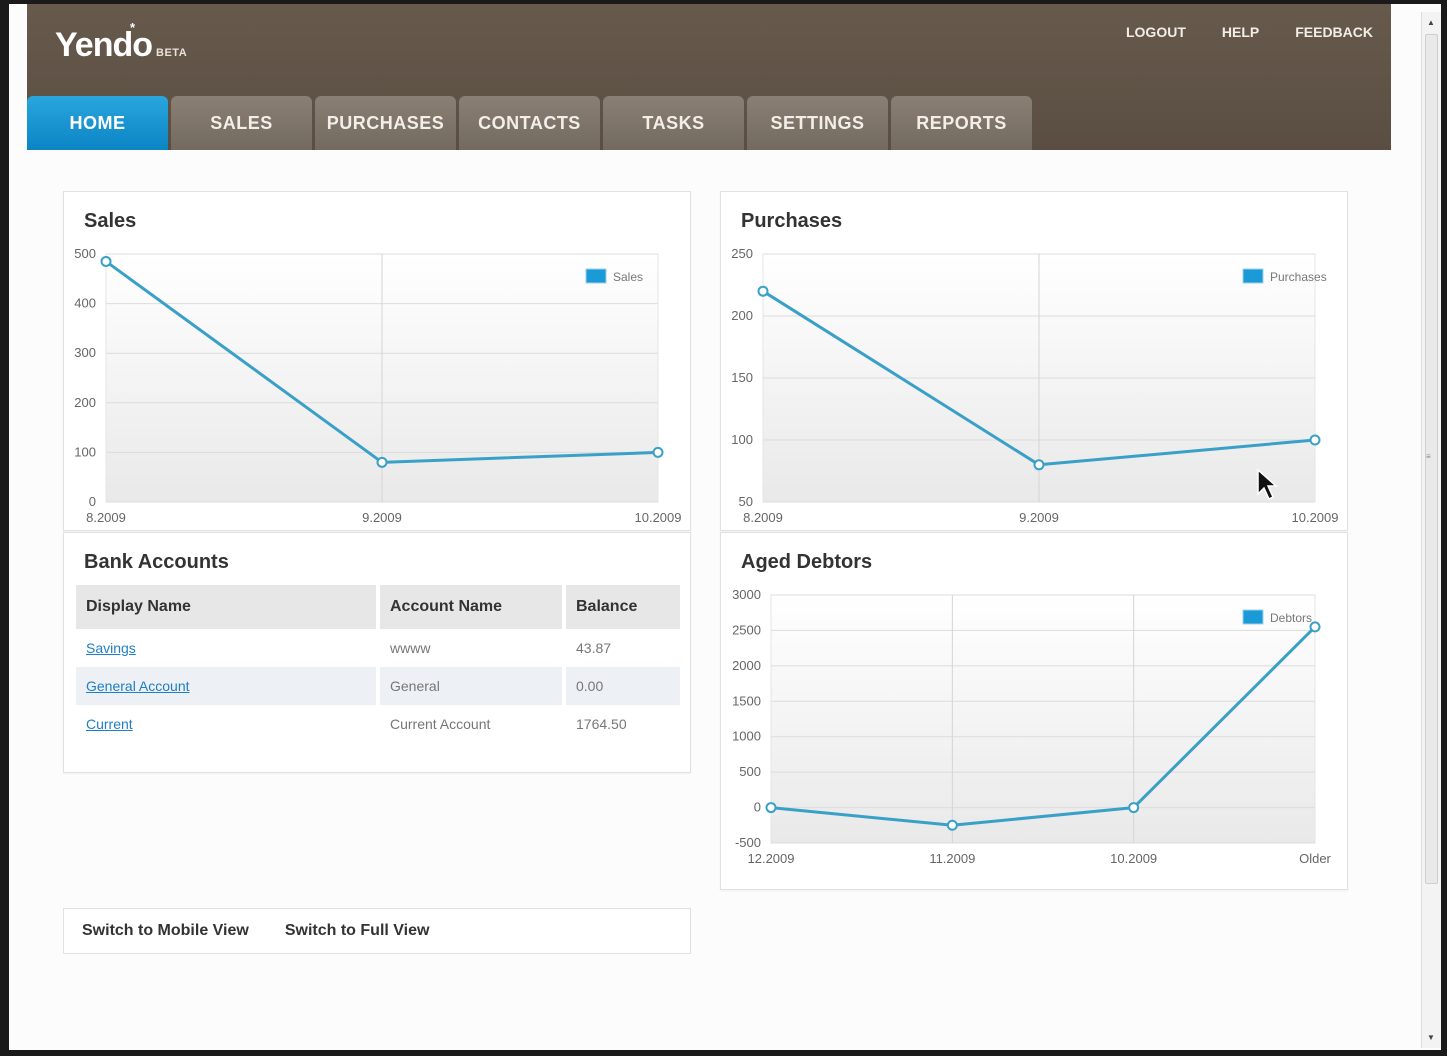  Describe the element at coordinates (241, 123) in the screenshot. I see `tab-sales: SALES` at that location.